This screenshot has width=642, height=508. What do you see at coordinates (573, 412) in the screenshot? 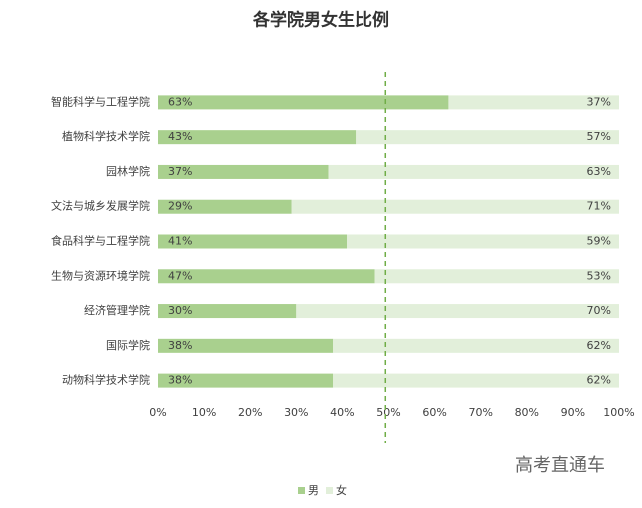
I see `x-tick-label: 90%` at bounding box center [573, 412].